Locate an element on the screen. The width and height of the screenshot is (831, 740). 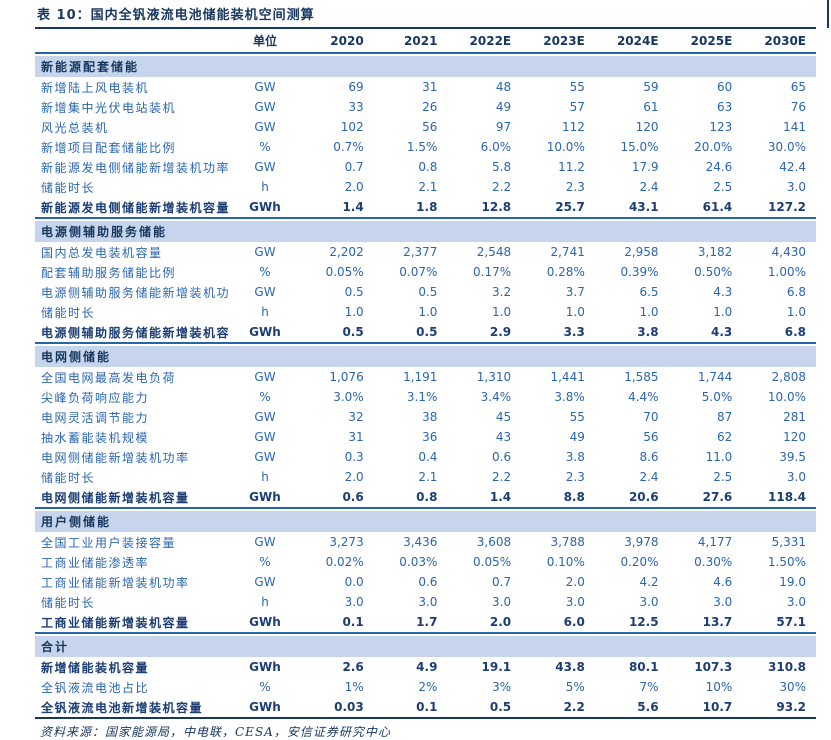
value-cell: 20.0% is located at coordinates (713, 147).